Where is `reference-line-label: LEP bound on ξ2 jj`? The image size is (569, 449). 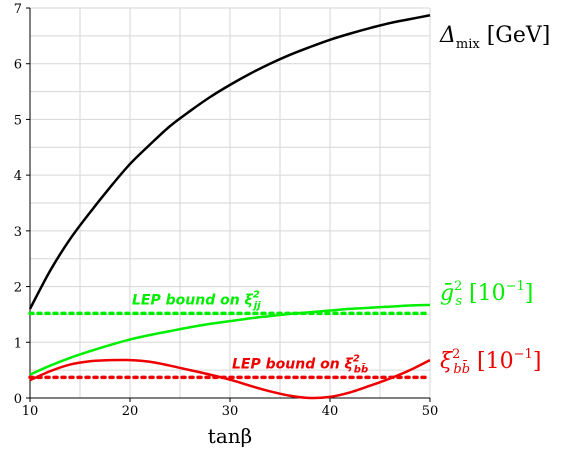
reference-line-label: LEP bound on ξ2 jj is located at coordinates (196, 300).